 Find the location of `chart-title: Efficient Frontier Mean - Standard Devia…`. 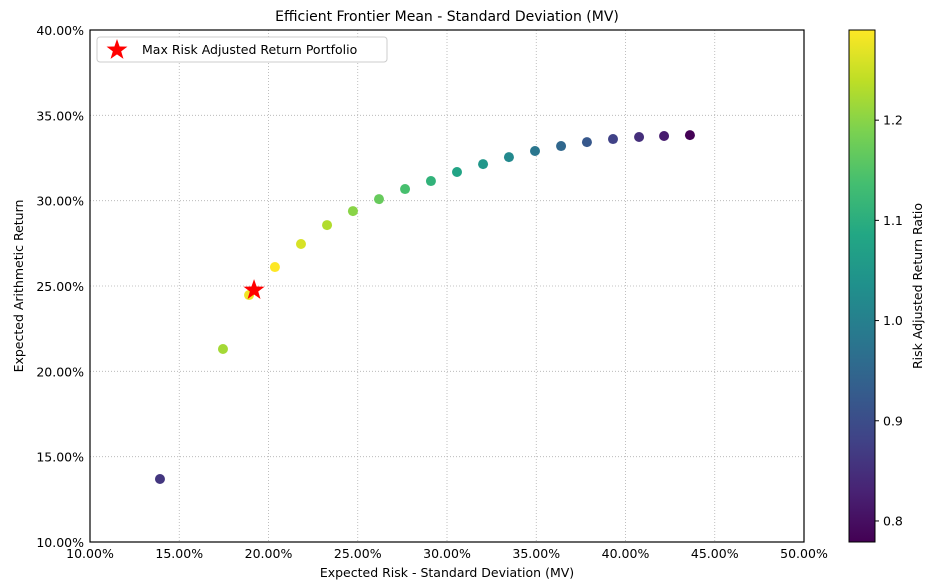

chart-title: Efficient Frontier Mean - Standard Devia… is located at coordinates (447, 17).